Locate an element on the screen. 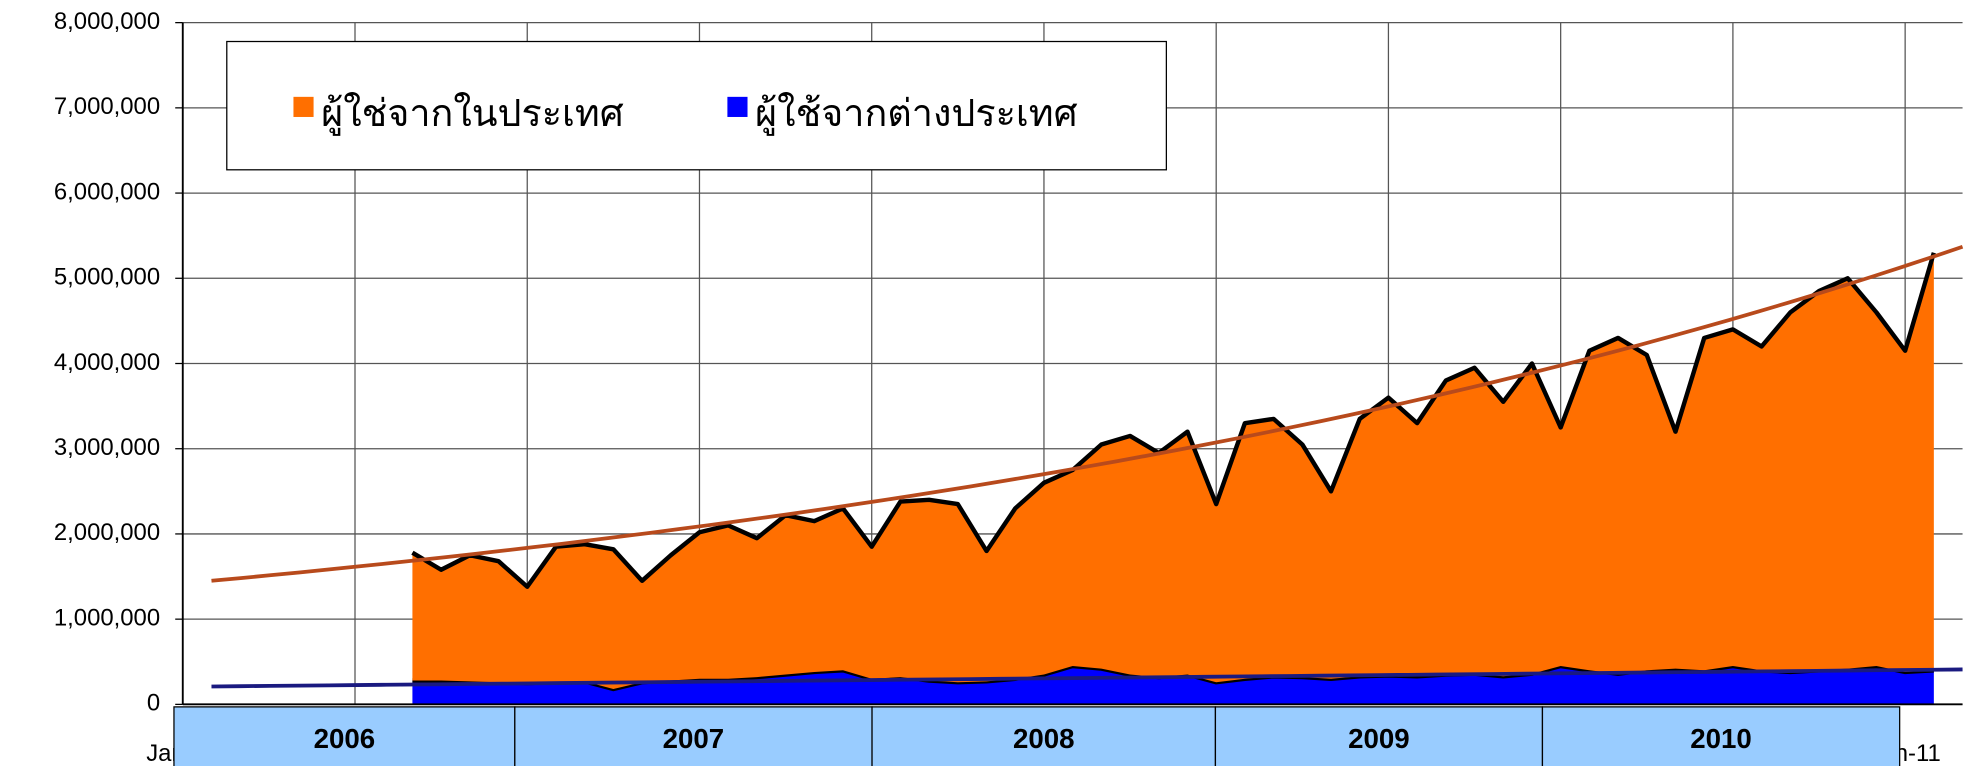 This screenshot has height=766, width=1973. y-tick-label: 7,000,000 is located at coordinates (107, 106).